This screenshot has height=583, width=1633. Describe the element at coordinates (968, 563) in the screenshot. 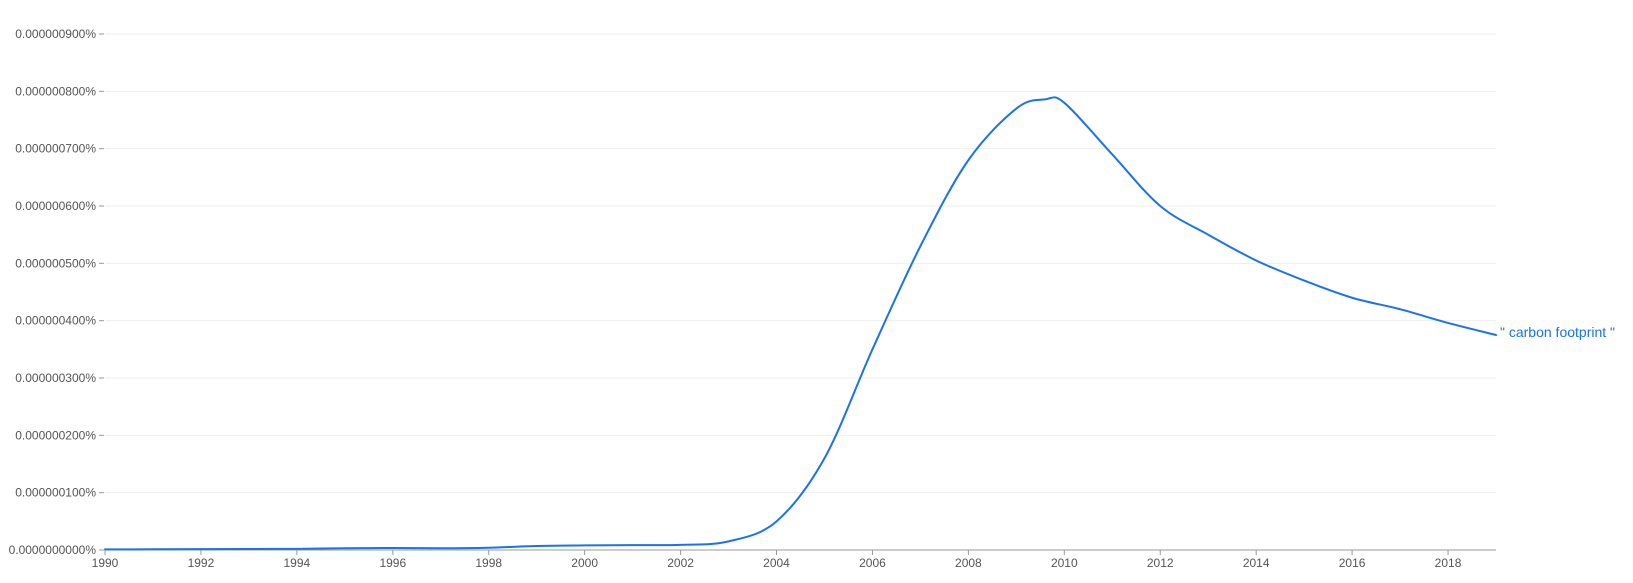

I see `x-tick-label: 2008` at that location.